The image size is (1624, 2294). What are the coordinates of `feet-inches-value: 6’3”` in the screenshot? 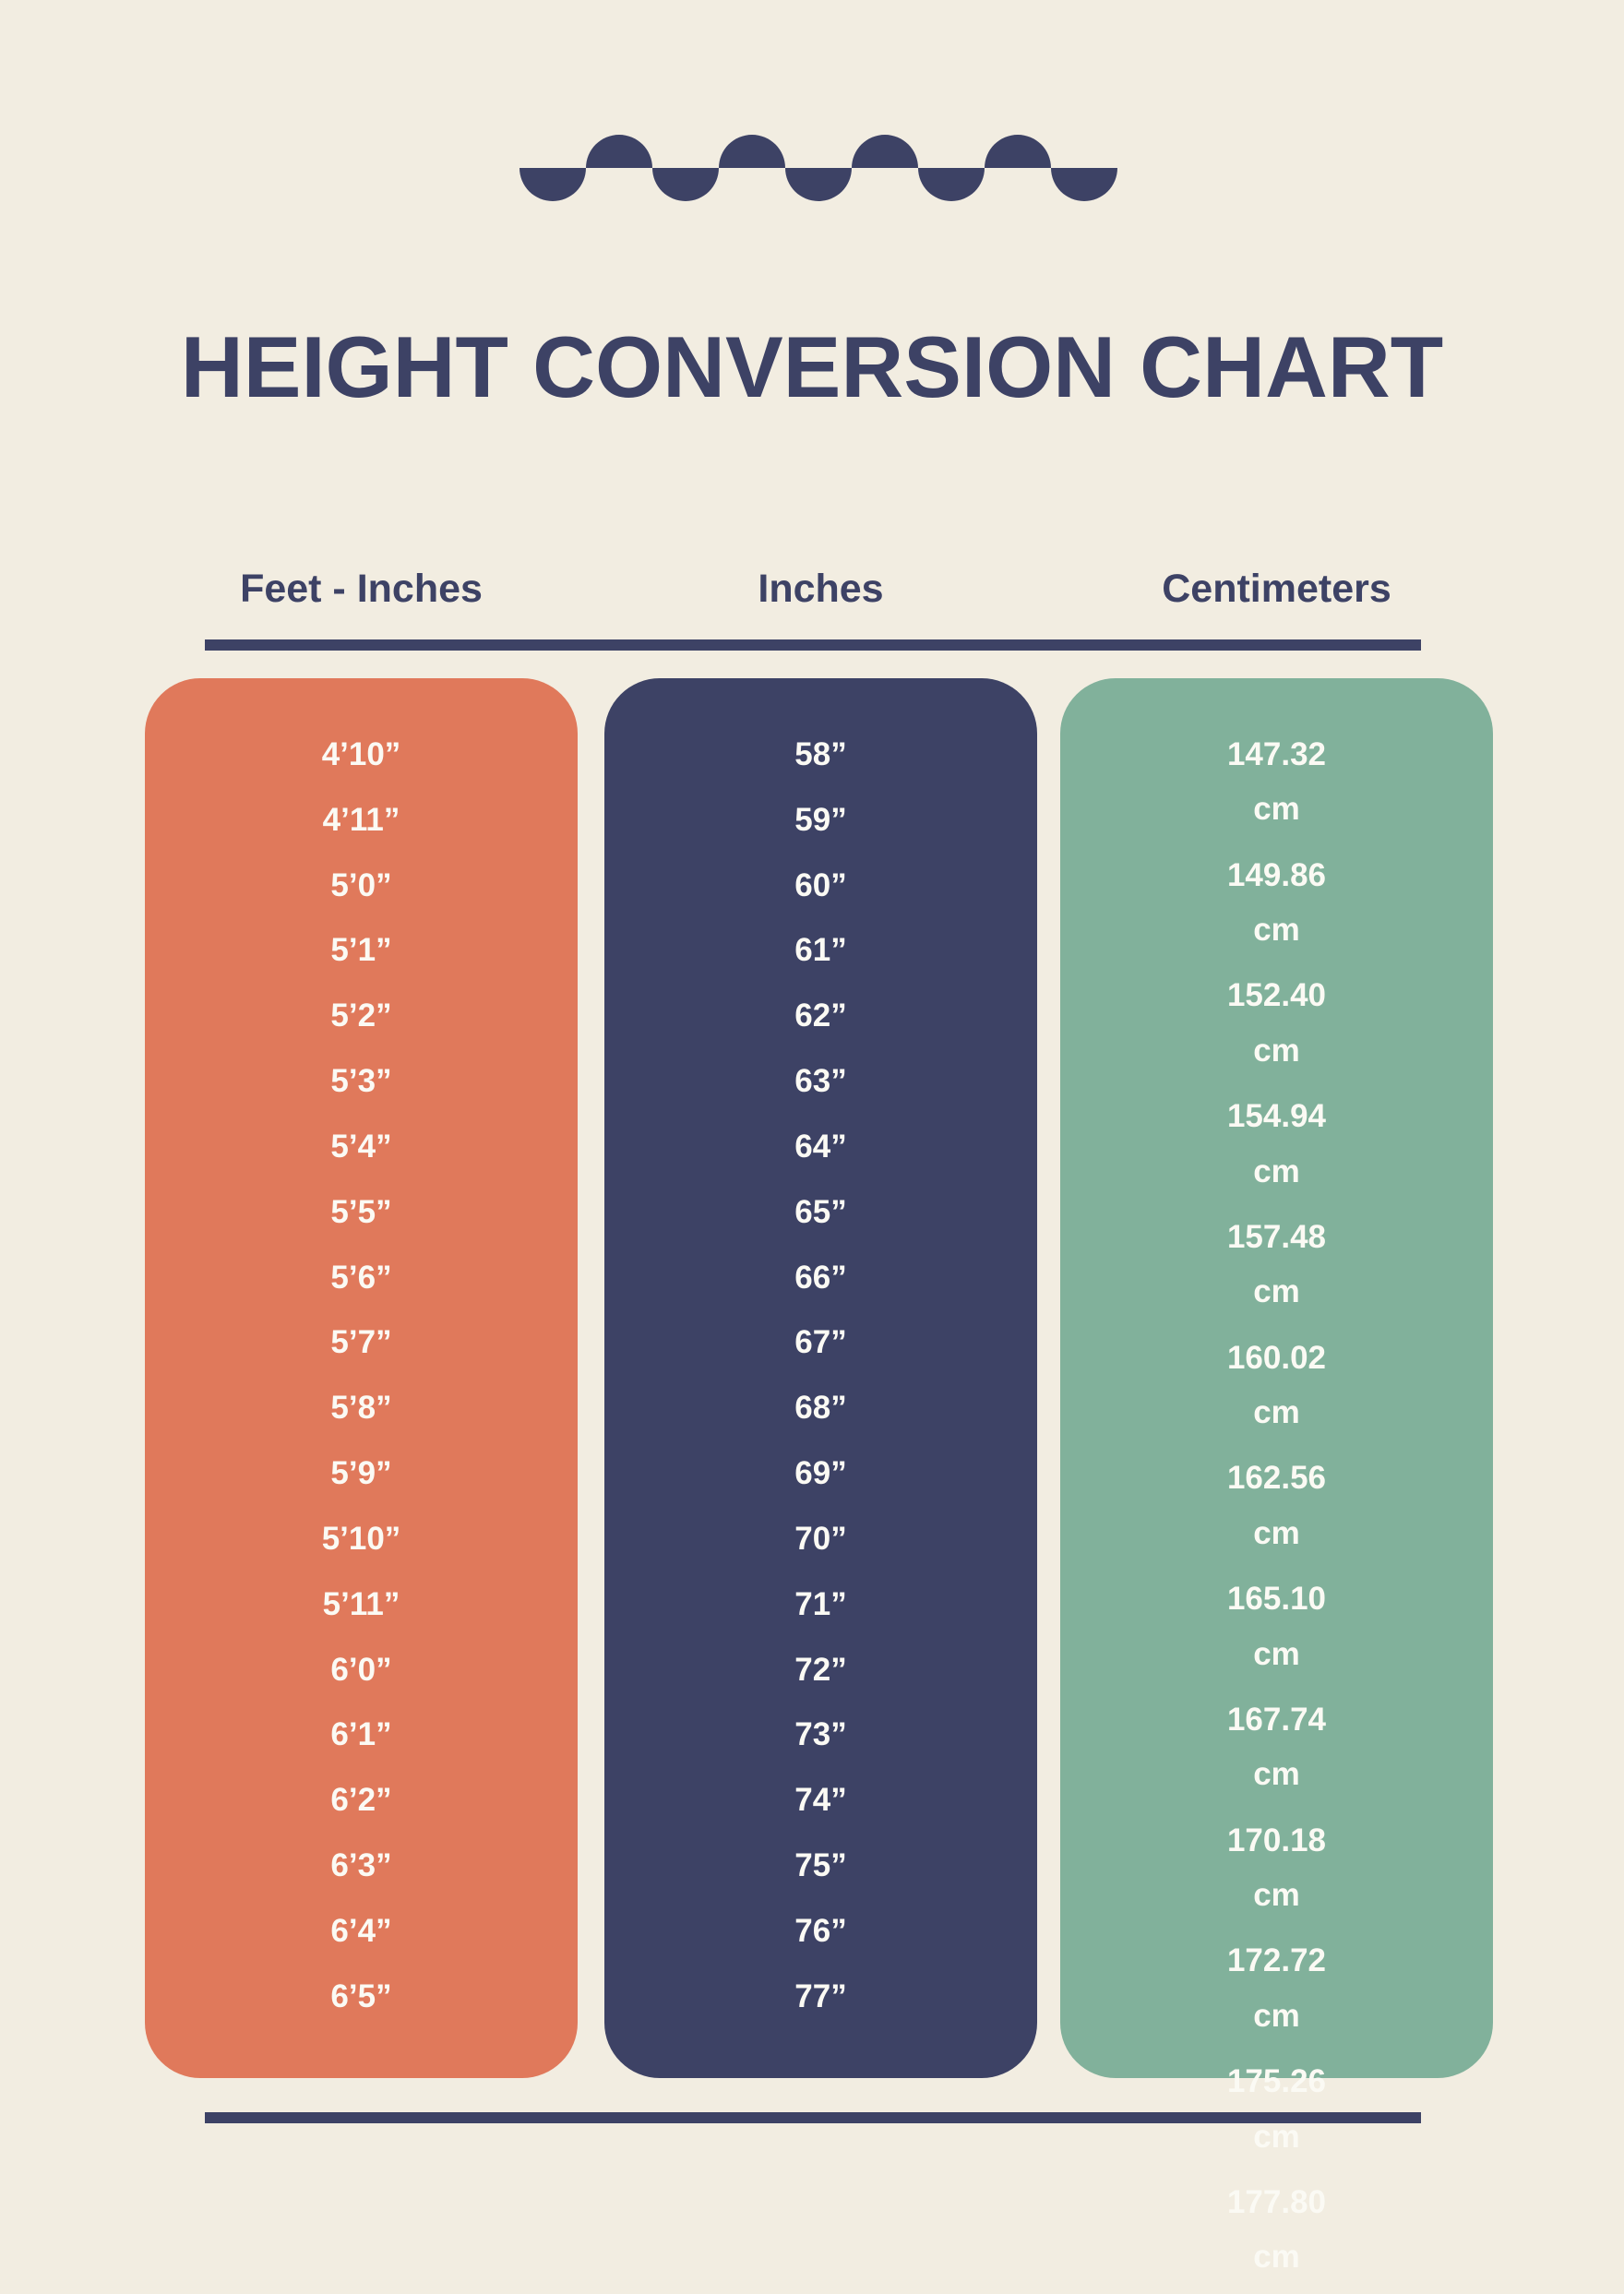 It's located at (361, 1864).